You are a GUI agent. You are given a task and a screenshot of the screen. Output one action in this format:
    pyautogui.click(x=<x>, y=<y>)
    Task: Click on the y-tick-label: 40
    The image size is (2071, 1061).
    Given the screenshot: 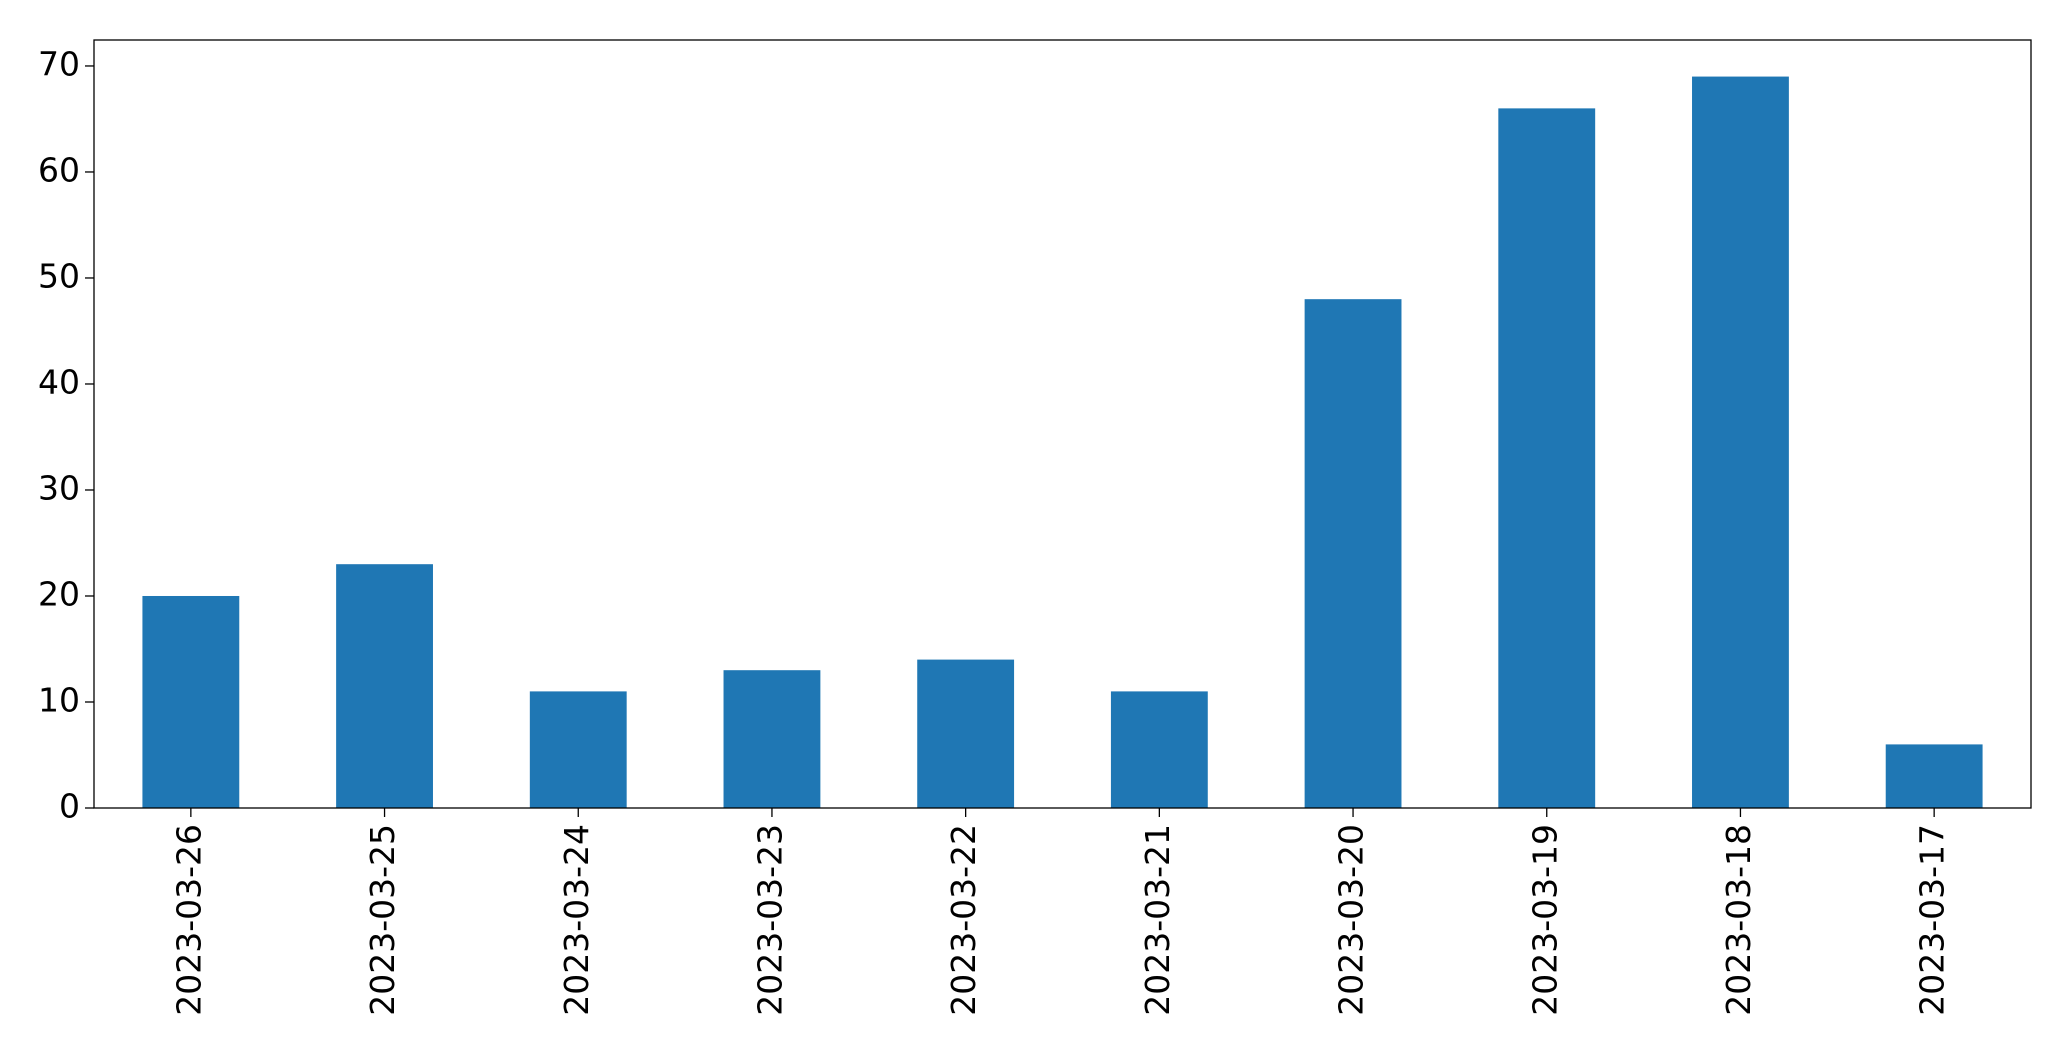 What is the action you would take?
    pyautogui.click(x=59, y=381)
    